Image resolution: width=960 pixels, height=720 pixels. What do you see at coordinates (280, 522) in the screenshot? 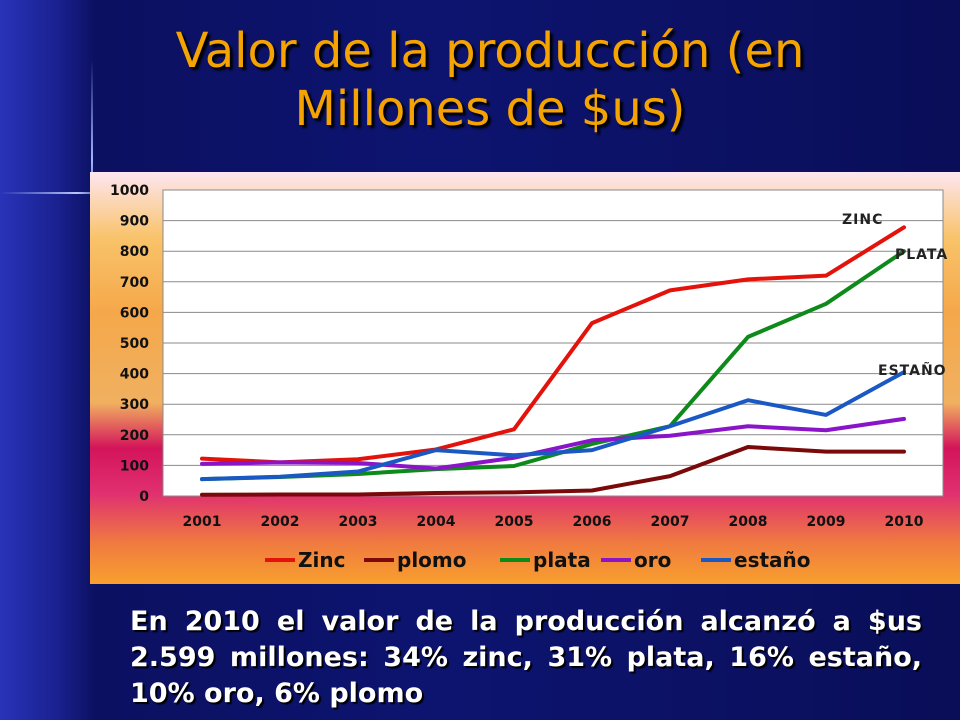
I see `x-tick-label: 2002` at bounding box center [280, 522].